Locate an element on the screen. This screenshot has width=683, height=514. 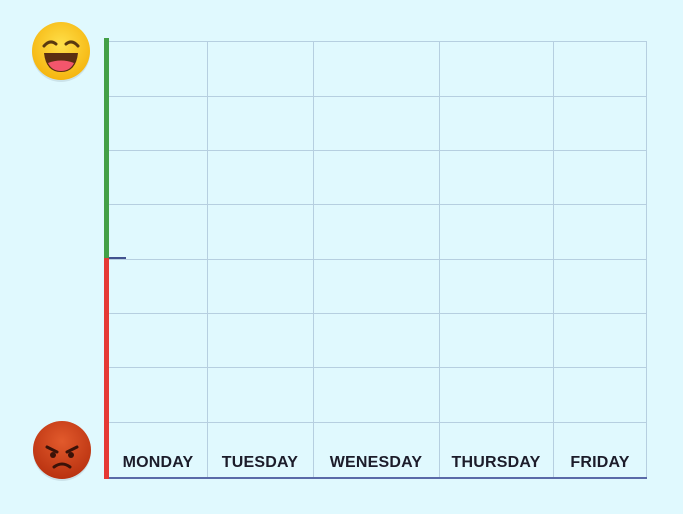
angry-face-icon is located at coordinates (62, 451).